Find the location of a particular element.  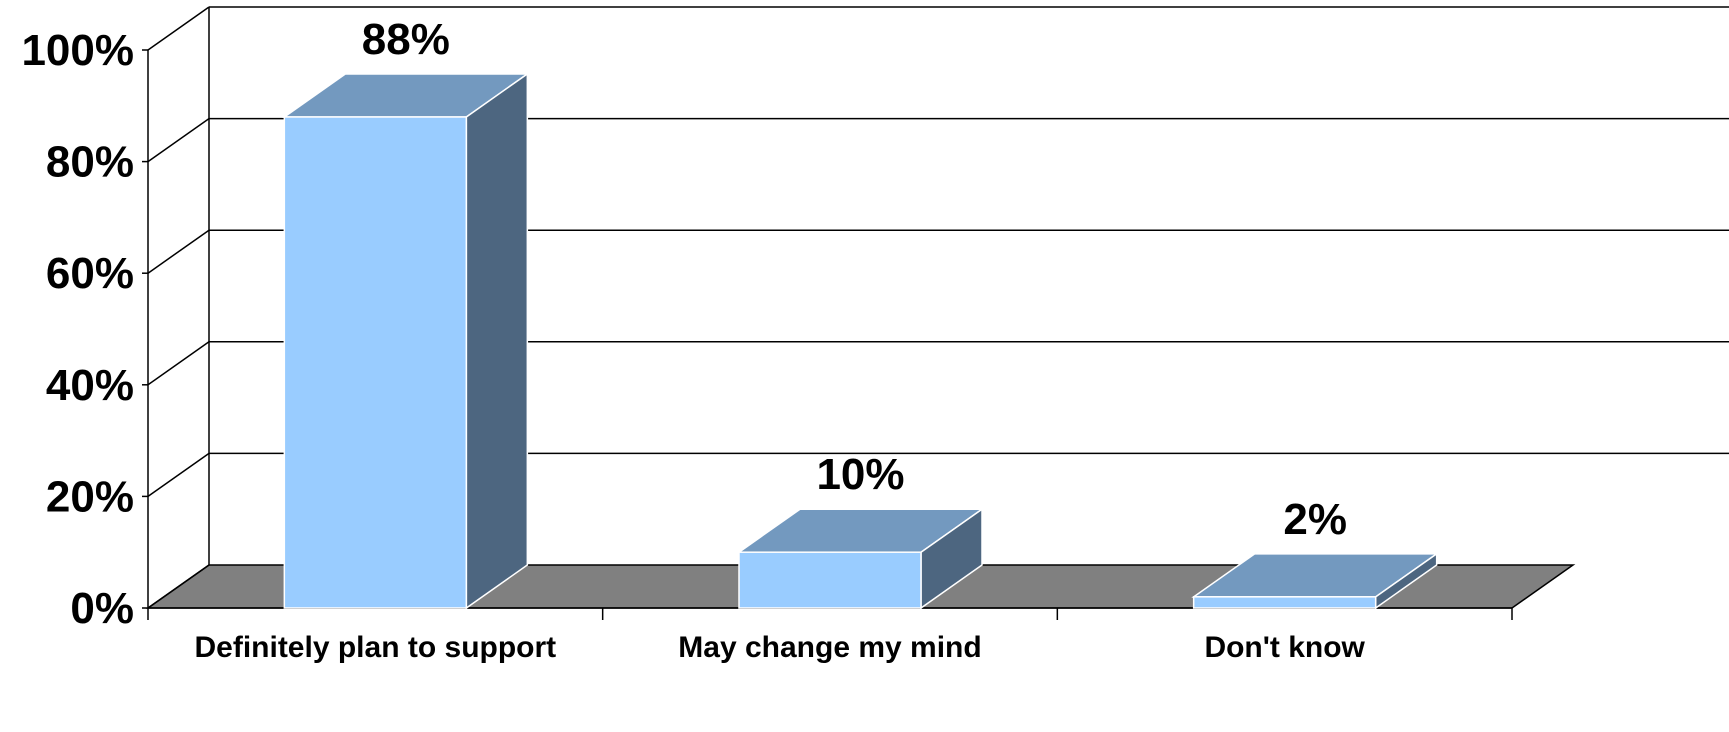

data-label: 2% is located at coordinates (1315, 519).